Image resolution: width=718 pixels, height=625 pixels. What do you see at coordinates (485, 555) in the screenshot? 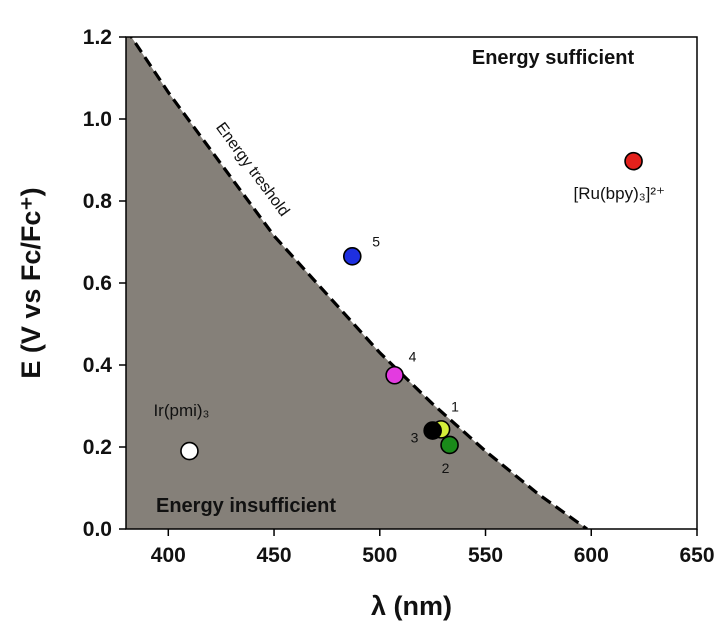
I see `x-tick-label: 550` at bounding box center [485, 555].